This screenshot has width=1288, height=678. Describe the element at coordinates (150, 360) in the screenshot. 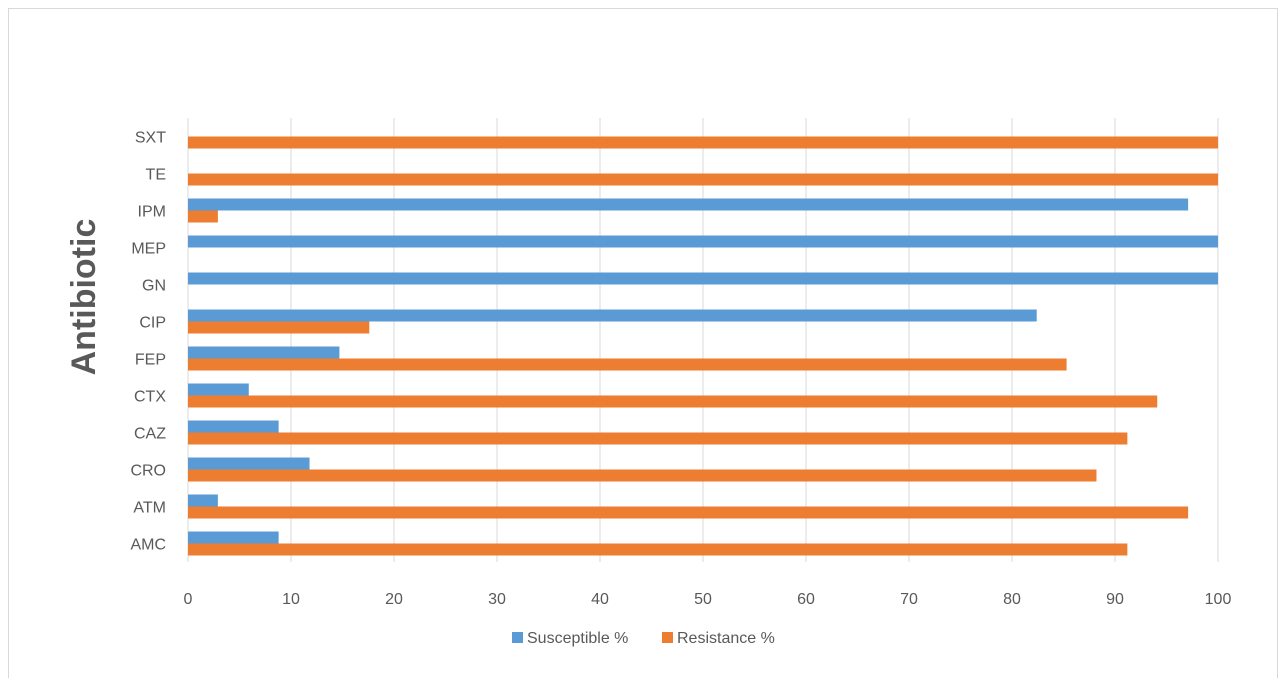

I see `category-label: FEP` at that location.